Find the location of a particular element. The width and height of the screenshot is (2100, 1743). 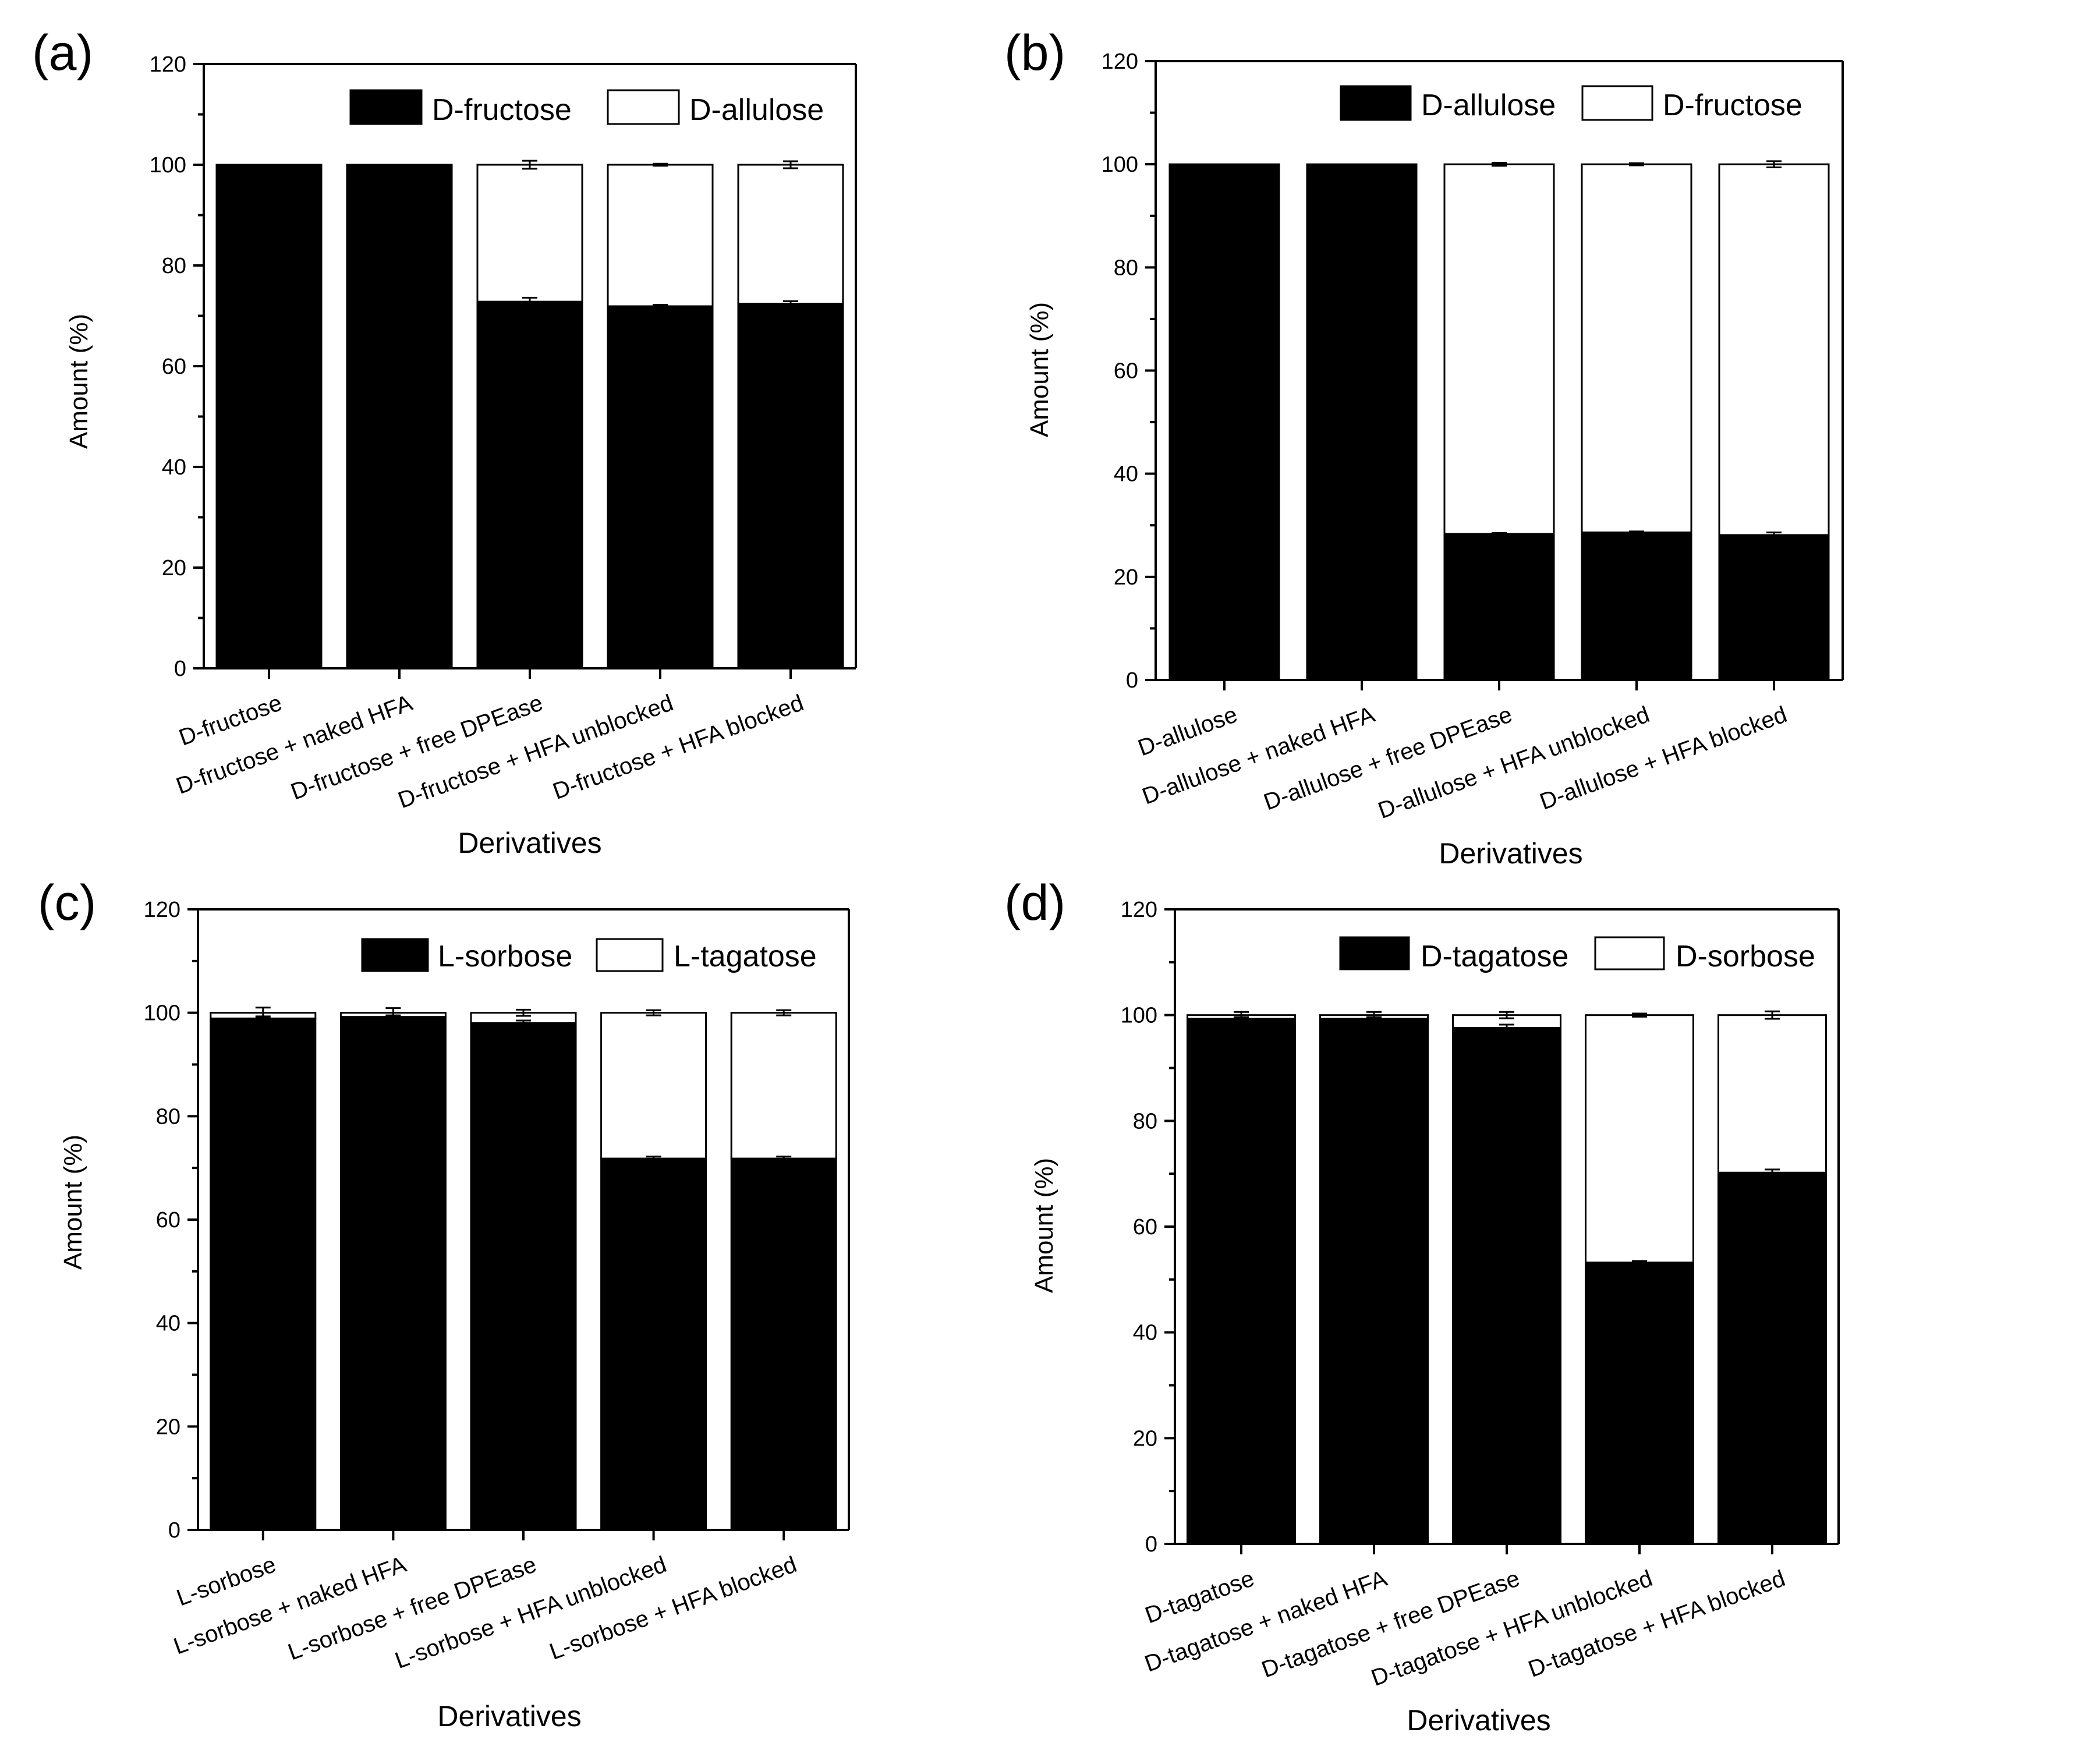

legend: D-fructose D-allulose is located at coordinates (586, 108).